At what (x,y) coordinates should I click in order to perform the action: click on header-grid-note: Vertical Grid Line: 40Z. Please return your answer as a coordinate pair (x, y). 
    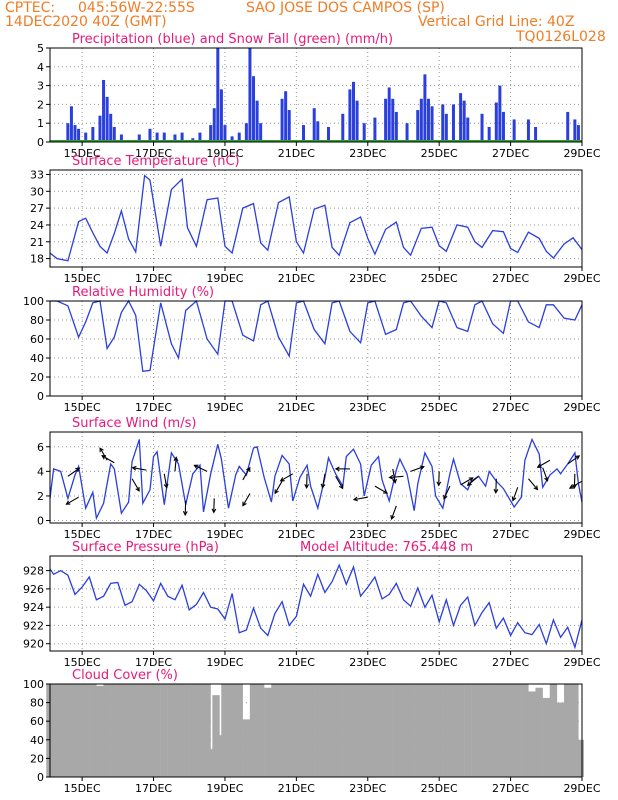
    Looking at the image, I should click on (496, 22).